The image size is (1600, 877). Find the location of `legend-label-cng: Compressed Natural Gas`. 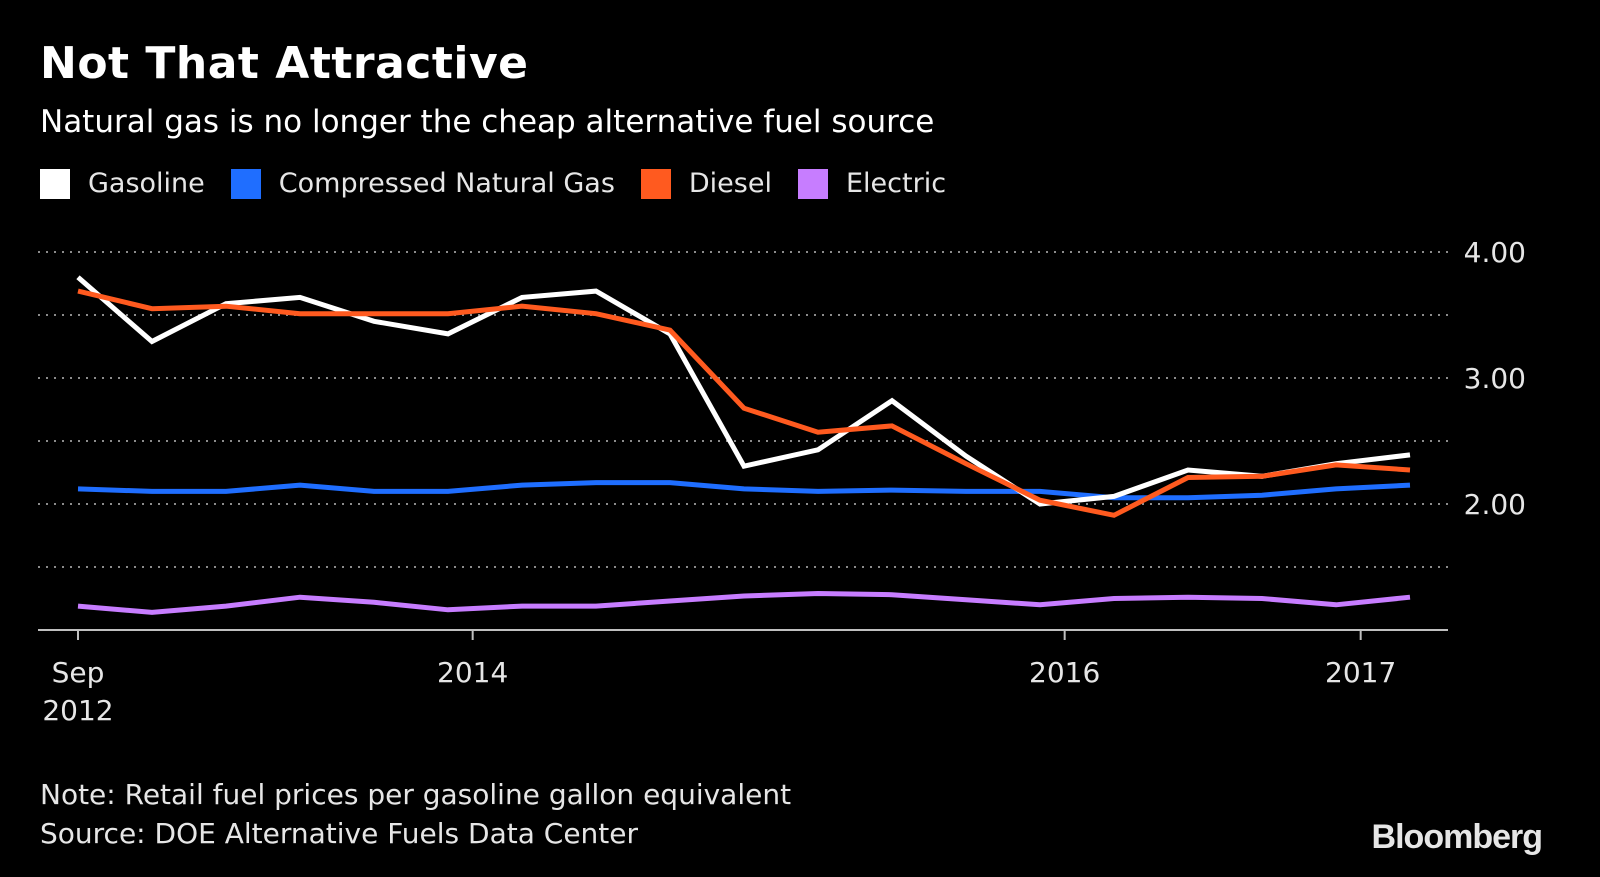

legend-label-cng: Compressed Natural Gas is located at coordinates (446, 183).